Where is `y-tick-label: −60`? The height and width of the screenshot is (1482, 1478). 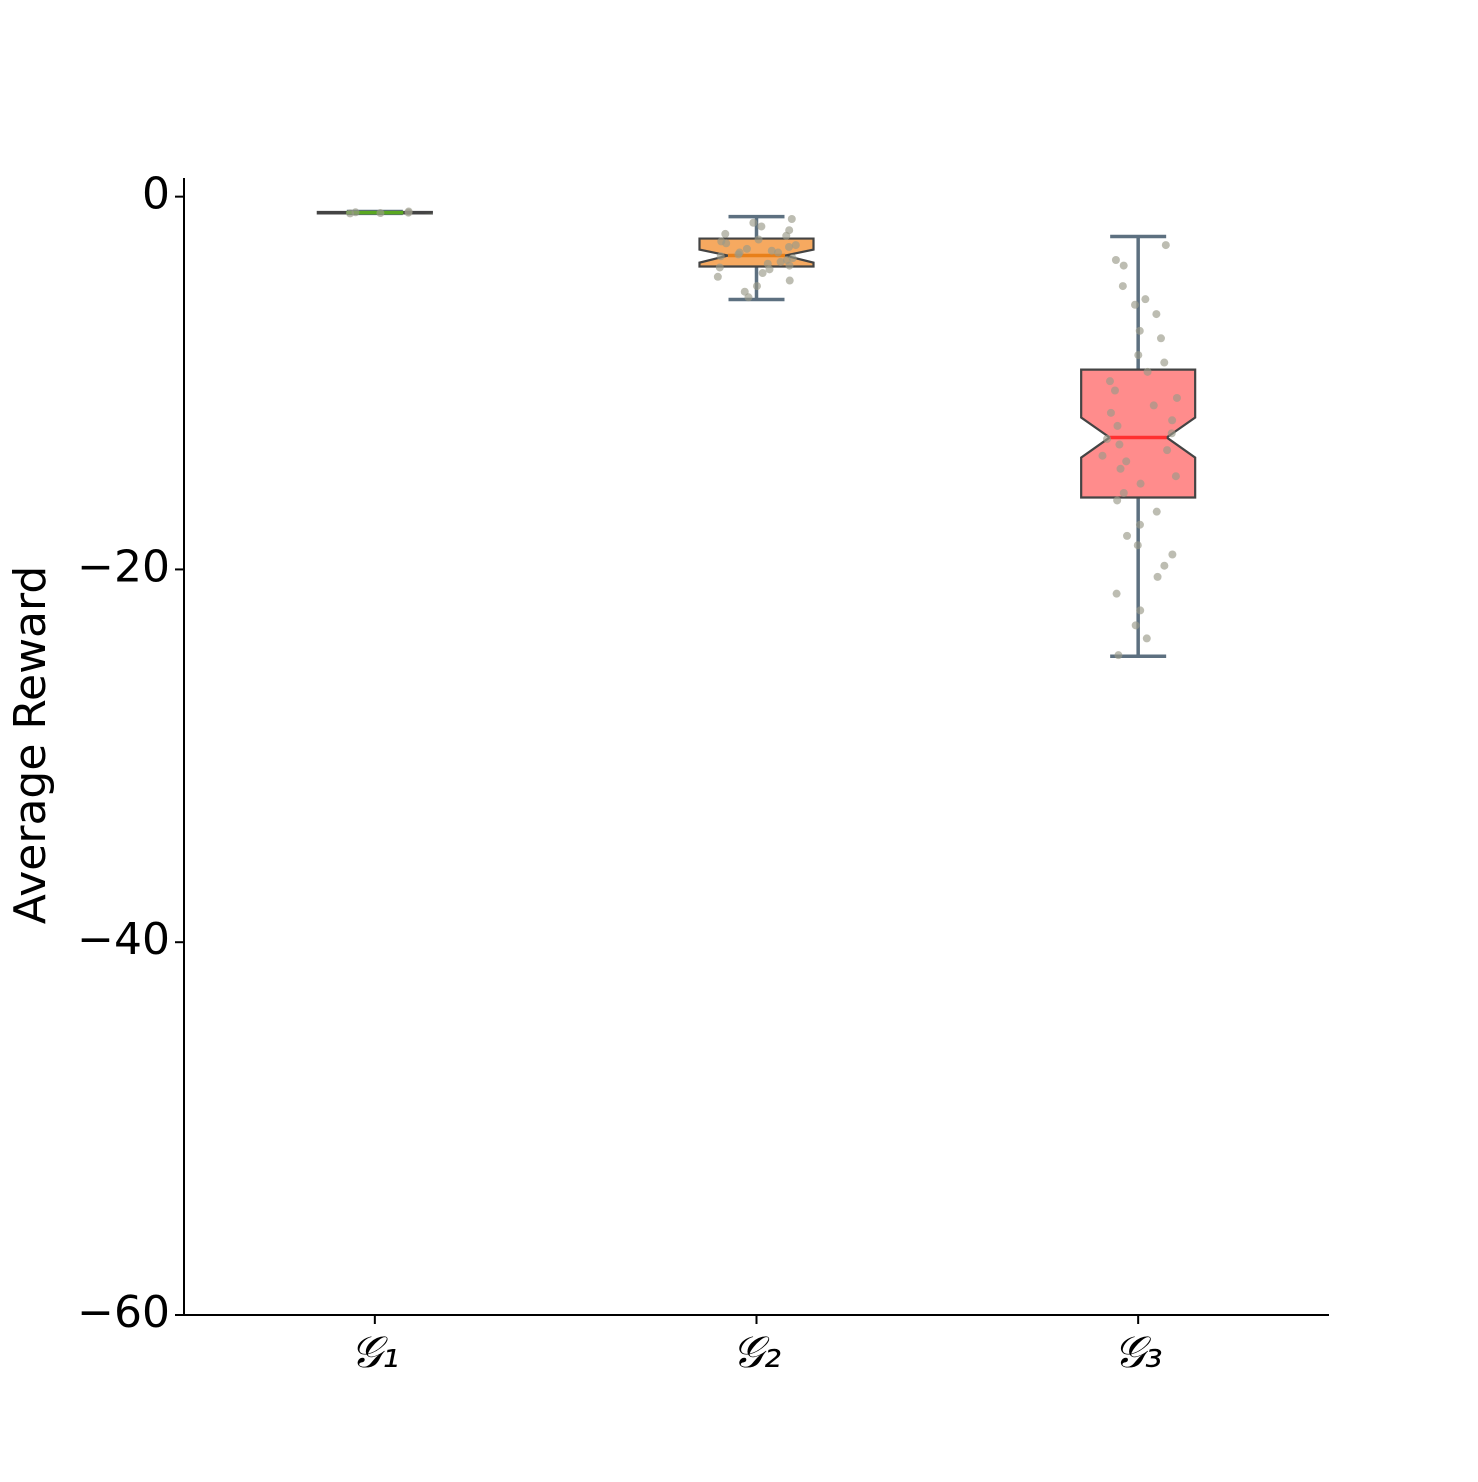 y-tick-label: −60 is located at coordinates (123, 1312).